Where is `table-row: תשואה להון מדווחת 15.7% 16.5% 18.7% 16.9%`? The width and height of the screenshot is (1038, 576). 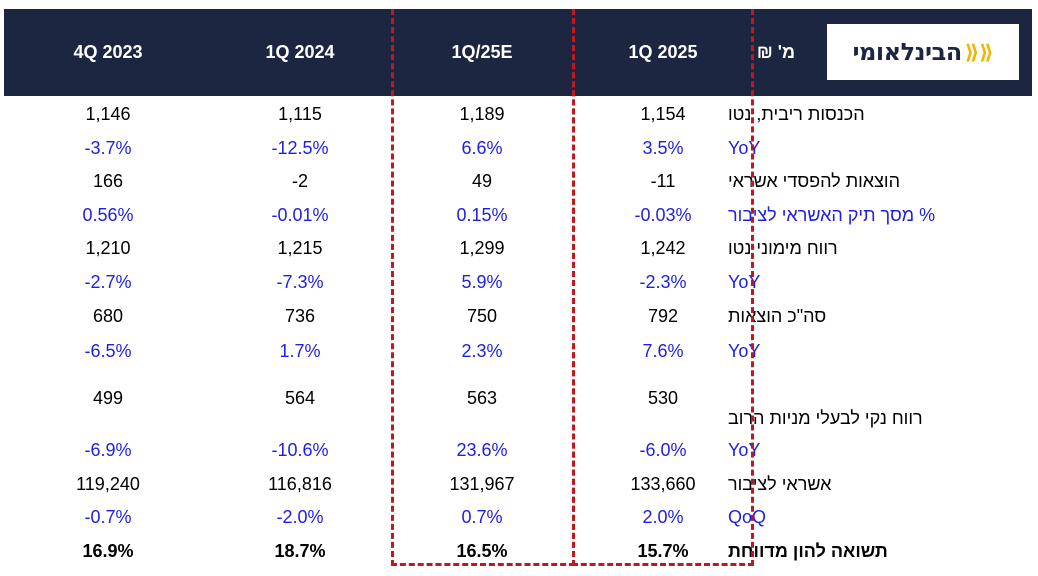 table-row: תשואה להון מדווחת 15.7% 16.5% 18.7% 16.9% is located at coordinates (519, 551).